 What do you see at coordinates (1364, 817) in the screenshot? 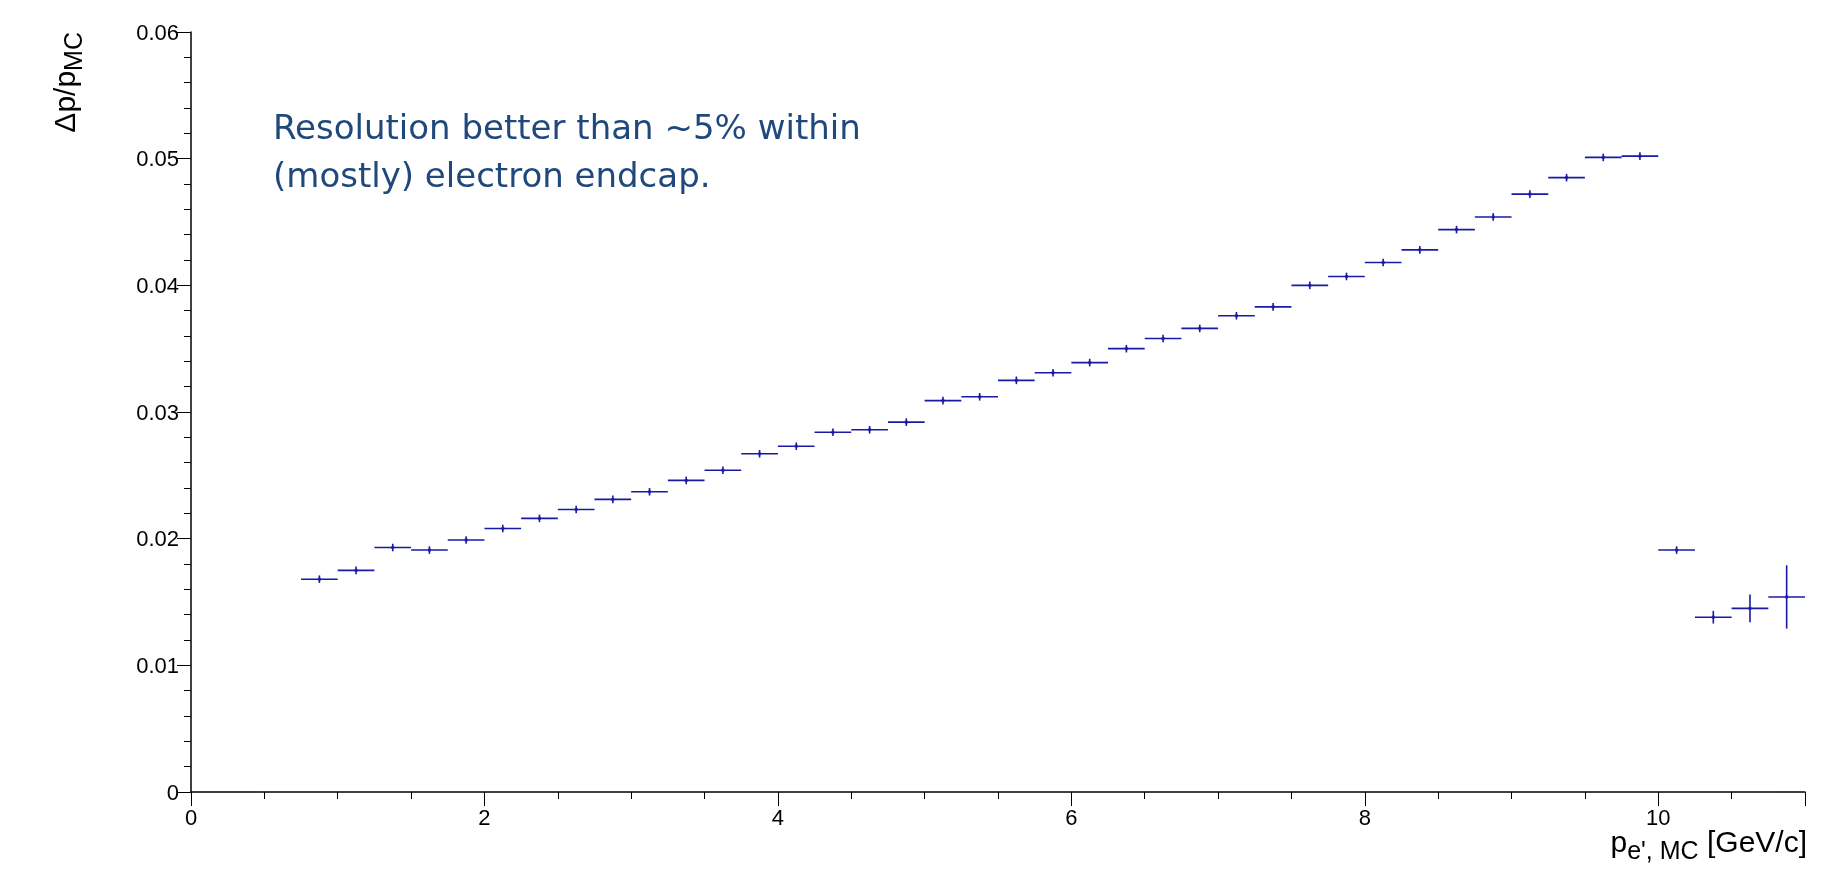
I see `x-tick-label: 8` at bounding box center [1364, 817].